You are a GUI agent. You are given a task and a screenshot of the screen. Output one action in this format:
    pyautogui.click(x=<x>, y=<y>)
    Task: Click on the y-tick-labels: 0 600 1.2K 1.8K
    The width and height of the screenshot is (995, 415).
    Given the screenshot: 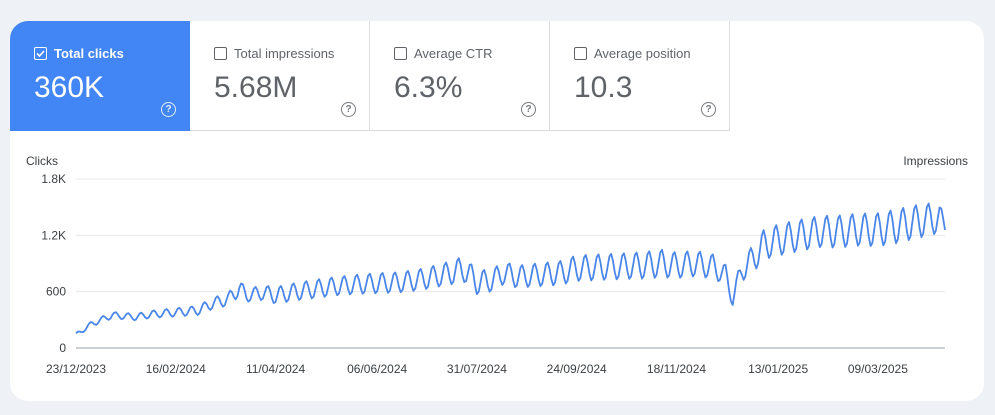 What is the action you would take?
    pyautogui.click(x=53, y=263)
    